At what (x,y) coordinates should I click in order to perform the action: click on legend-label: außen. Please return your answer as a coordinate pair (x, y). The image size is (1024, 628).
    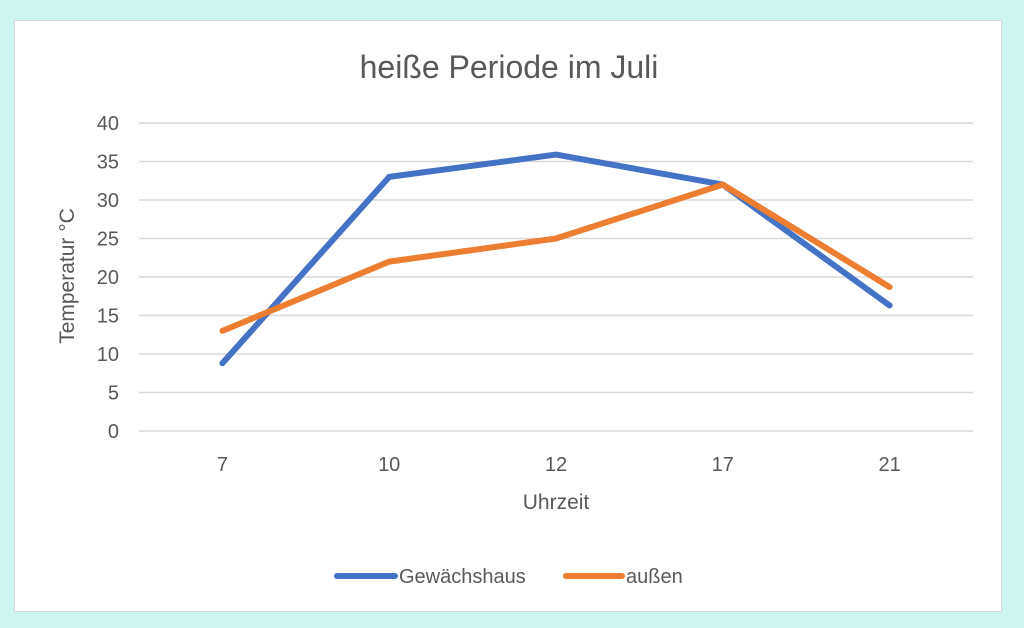
    Looking at the image, I should click on (654, 577).